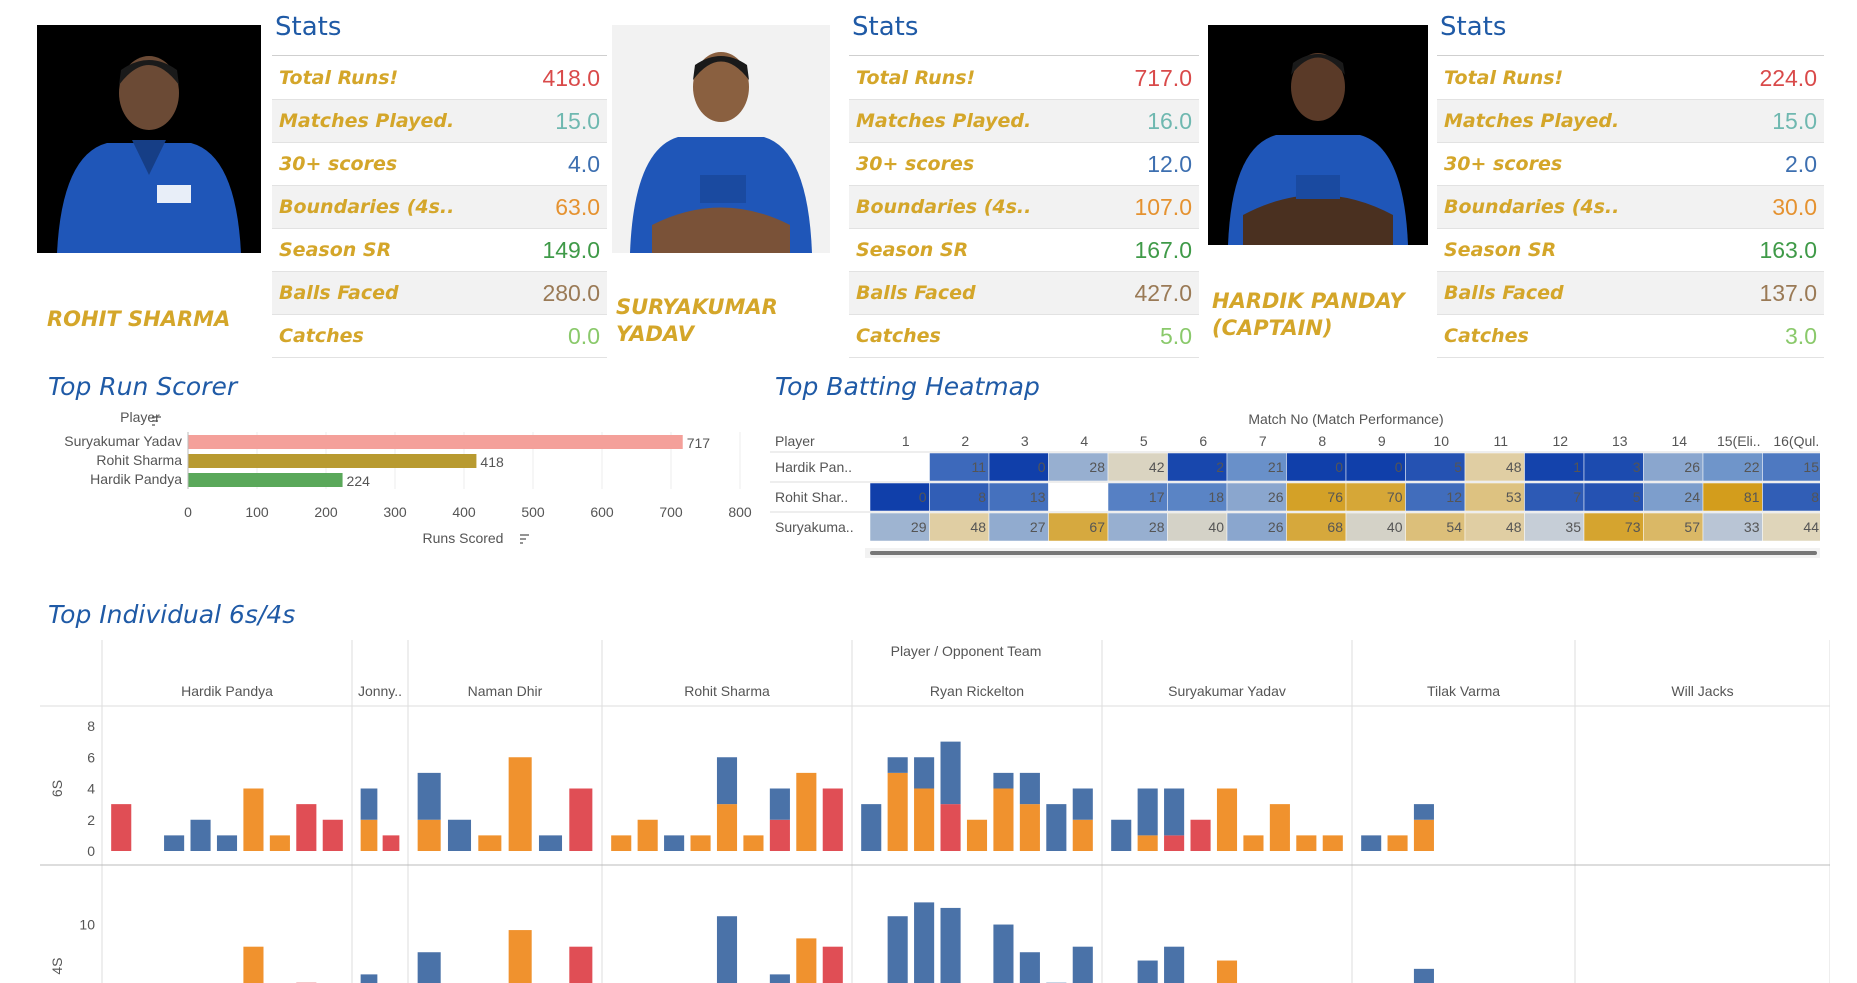 The image size is (1857, 983). I want to click on stat-row: Catches 0.0, so click(439, 336).